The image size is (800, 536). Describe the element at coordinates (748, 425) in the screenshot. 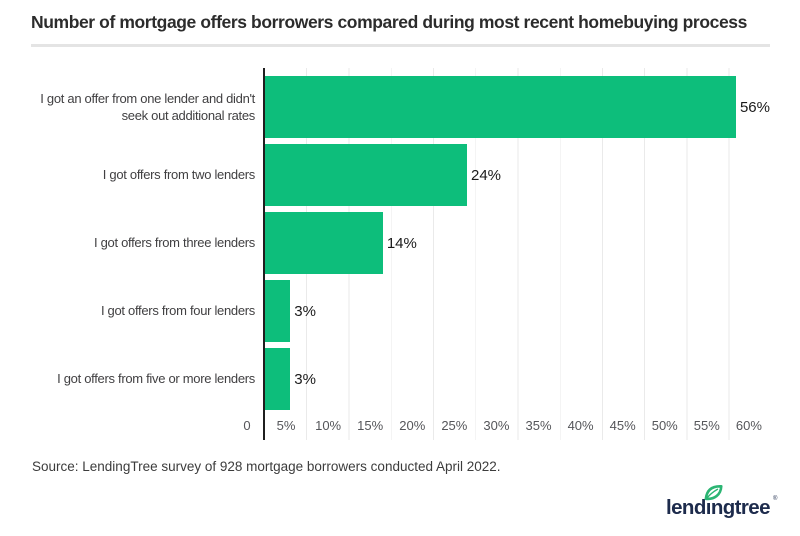

I see `x-axis-tick-label: 60%` at that location.